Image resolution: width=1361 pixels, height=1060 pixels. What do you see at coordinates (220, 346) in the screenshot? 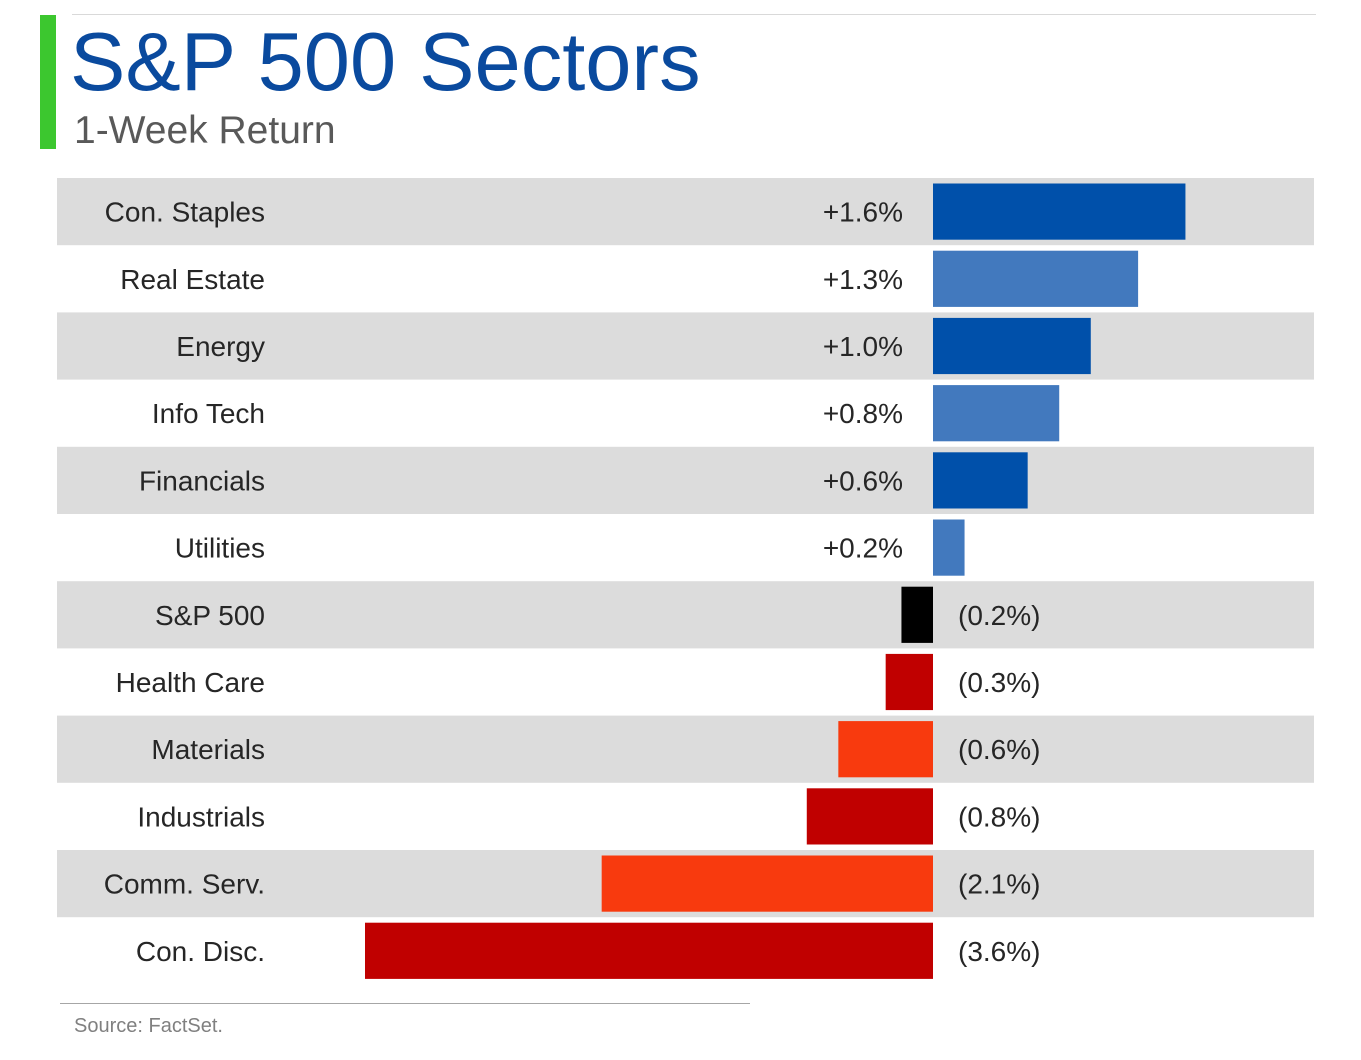
I see `category-label-energy: Energy` at bounding box center [220, 346].